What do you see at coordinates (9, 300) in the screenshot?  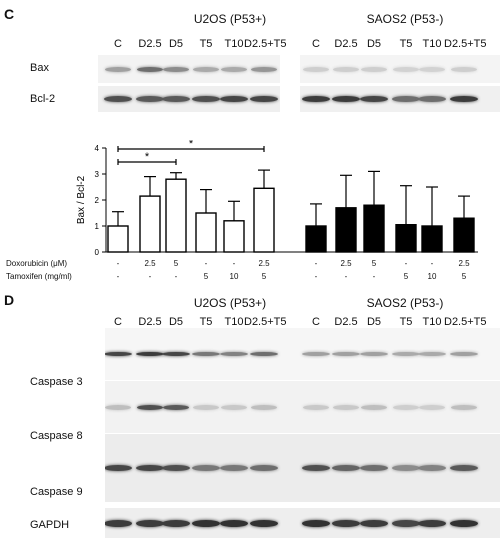 I see `panel-d-letter: D` at bounding box center [9, 300].